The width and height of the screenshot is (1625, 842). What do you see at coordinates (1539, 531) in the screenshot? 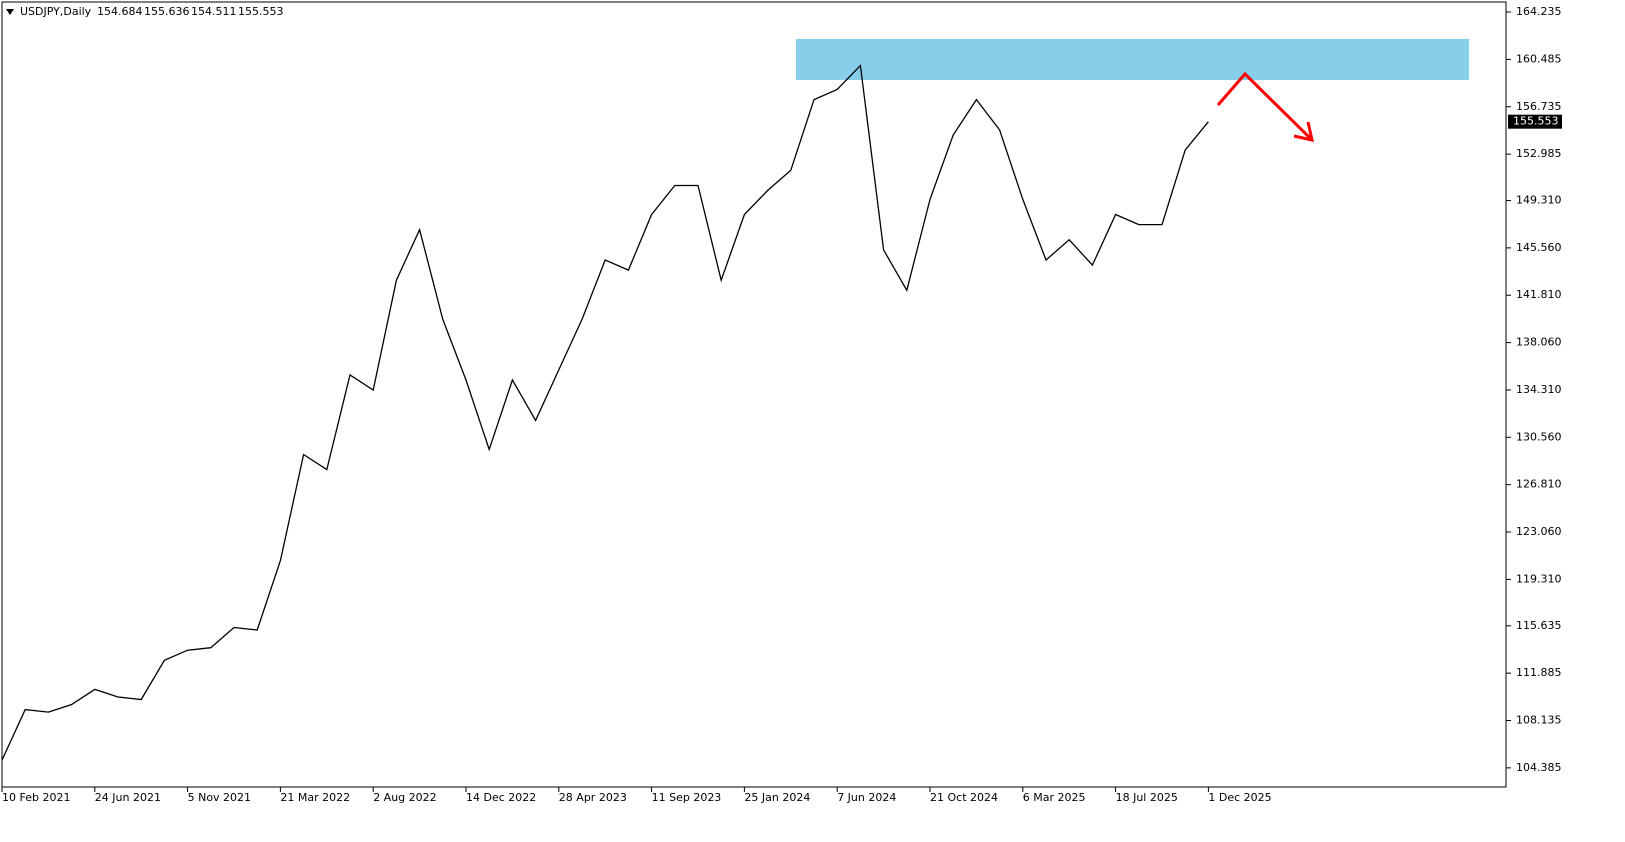
I see `y-tick-label: 123.060` at bounding box center [1539, 531].